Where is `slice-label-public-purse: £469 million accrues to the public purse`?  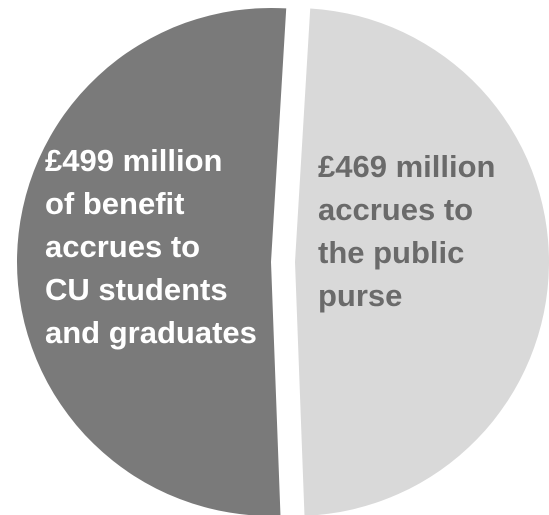
slice-label-public-purse: £469 million accrues to the public purse is located at coordinates (407, 231).